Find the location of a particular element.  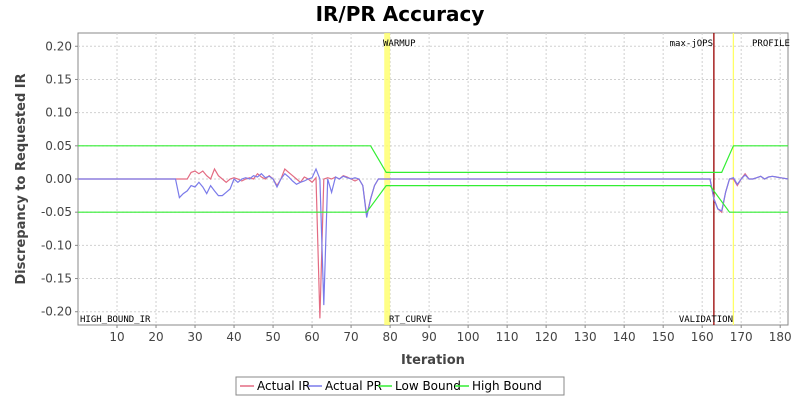

x-tick-label: 180 is located at coordinates (780, 337).